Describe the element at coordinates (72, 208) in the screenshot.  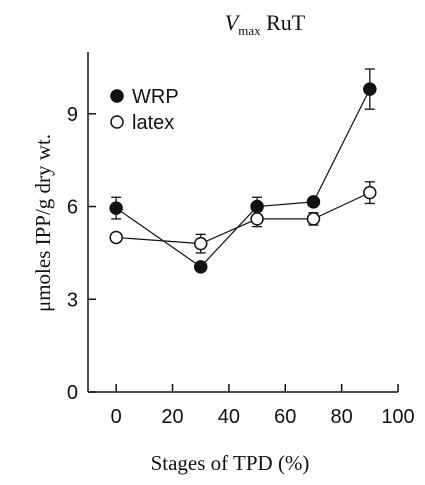
I see `y-tick-label: 6` at that location.